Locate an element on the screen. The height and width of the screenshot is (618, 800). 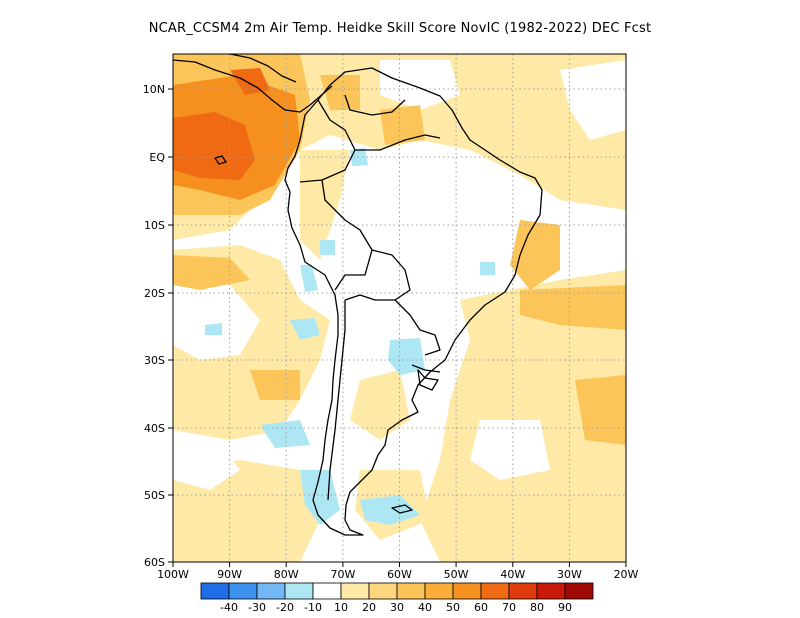
lon-label: 80W is located at coordinates (286, 574).